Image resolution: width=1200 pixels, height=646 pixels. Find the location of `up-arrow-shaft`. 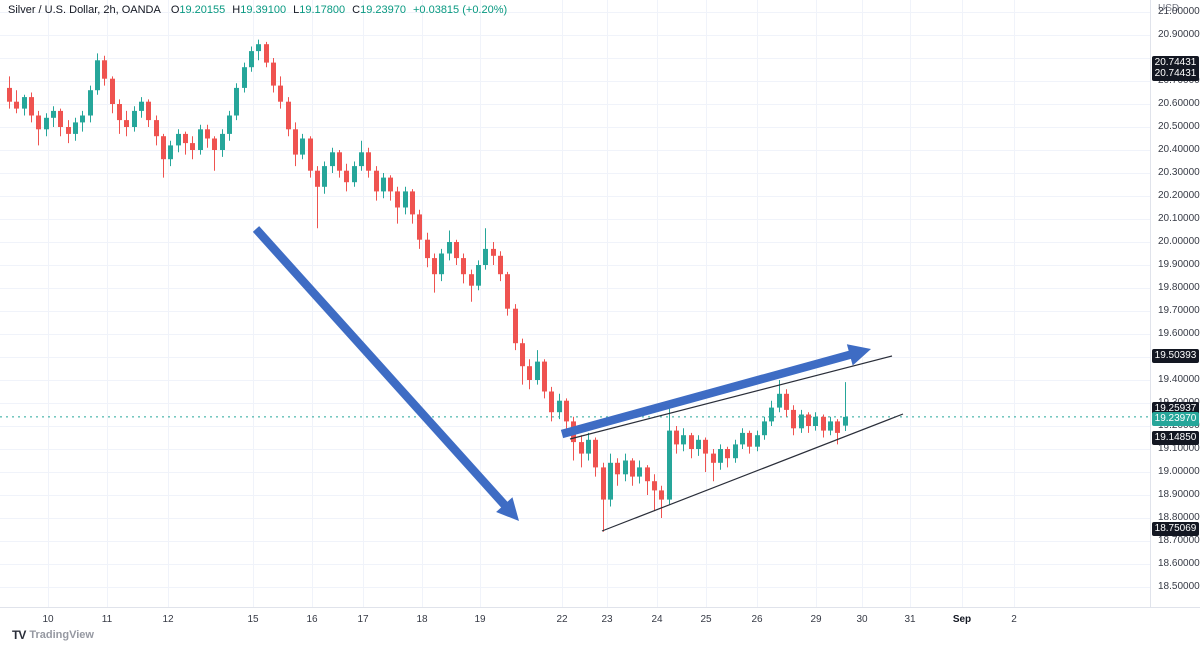

up-arrow-shaft is located at coordinates (709, 393).